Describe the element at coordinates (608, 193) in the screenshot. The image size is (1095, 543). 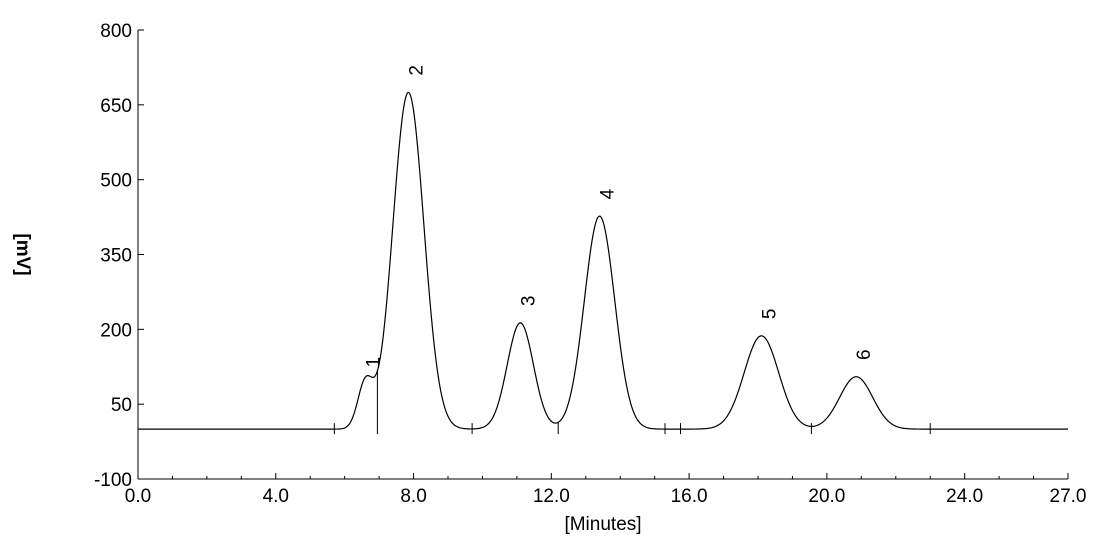
I see `peak-label: 4` at that location.